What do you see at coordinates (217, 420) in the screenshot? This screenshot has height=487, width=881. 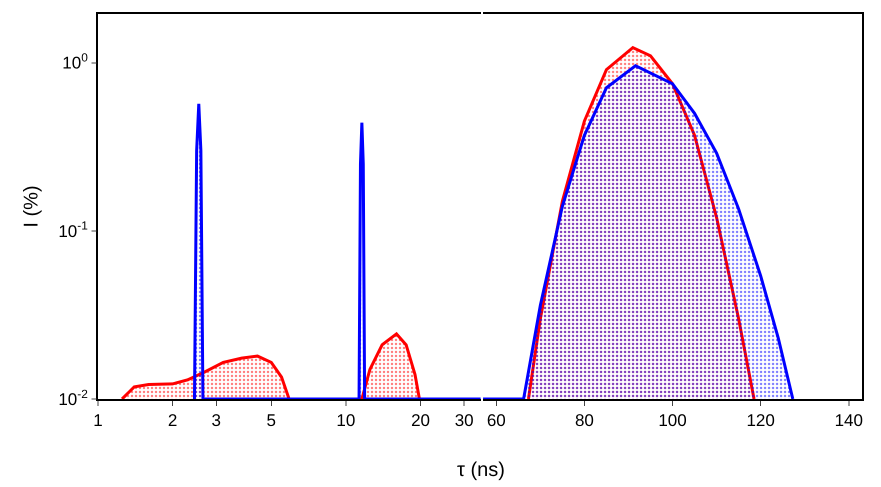 I see `x-tick-label: 3` at bounding box center [217, 420].